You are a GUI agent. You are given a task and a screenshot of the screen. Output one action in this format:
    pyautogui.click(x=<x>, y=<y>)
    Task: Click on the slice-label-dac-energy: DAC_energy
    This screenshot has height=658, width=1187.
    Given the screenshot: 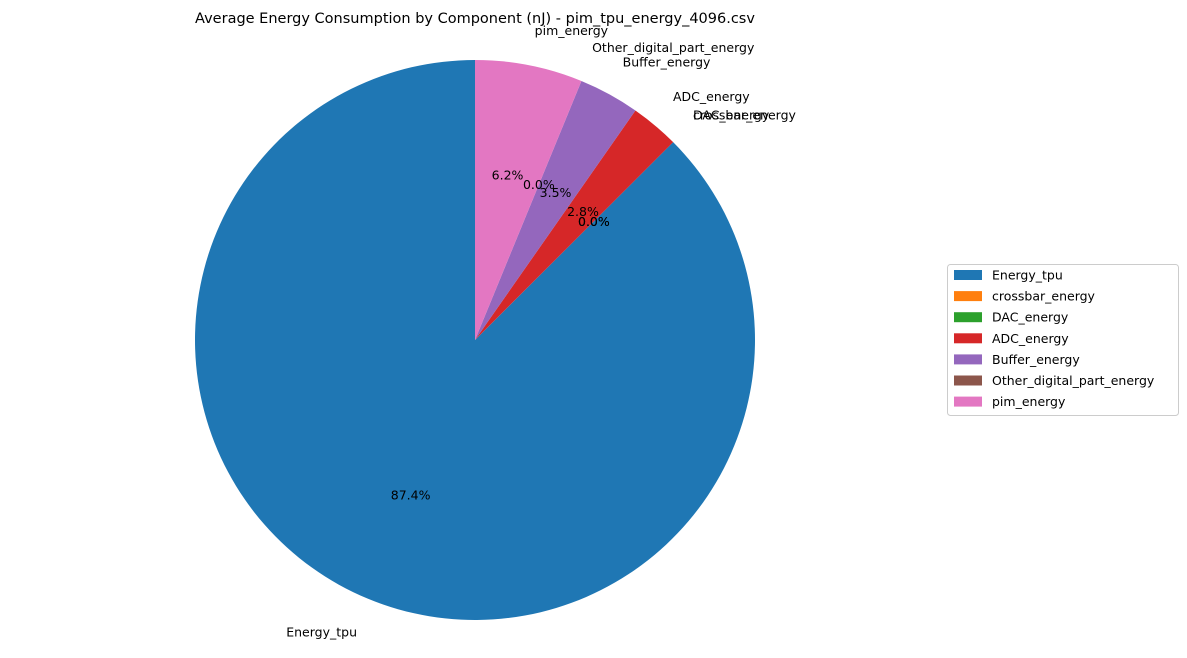 What is the action you would take?
    pyautogui.click(x=731, y=114)
    